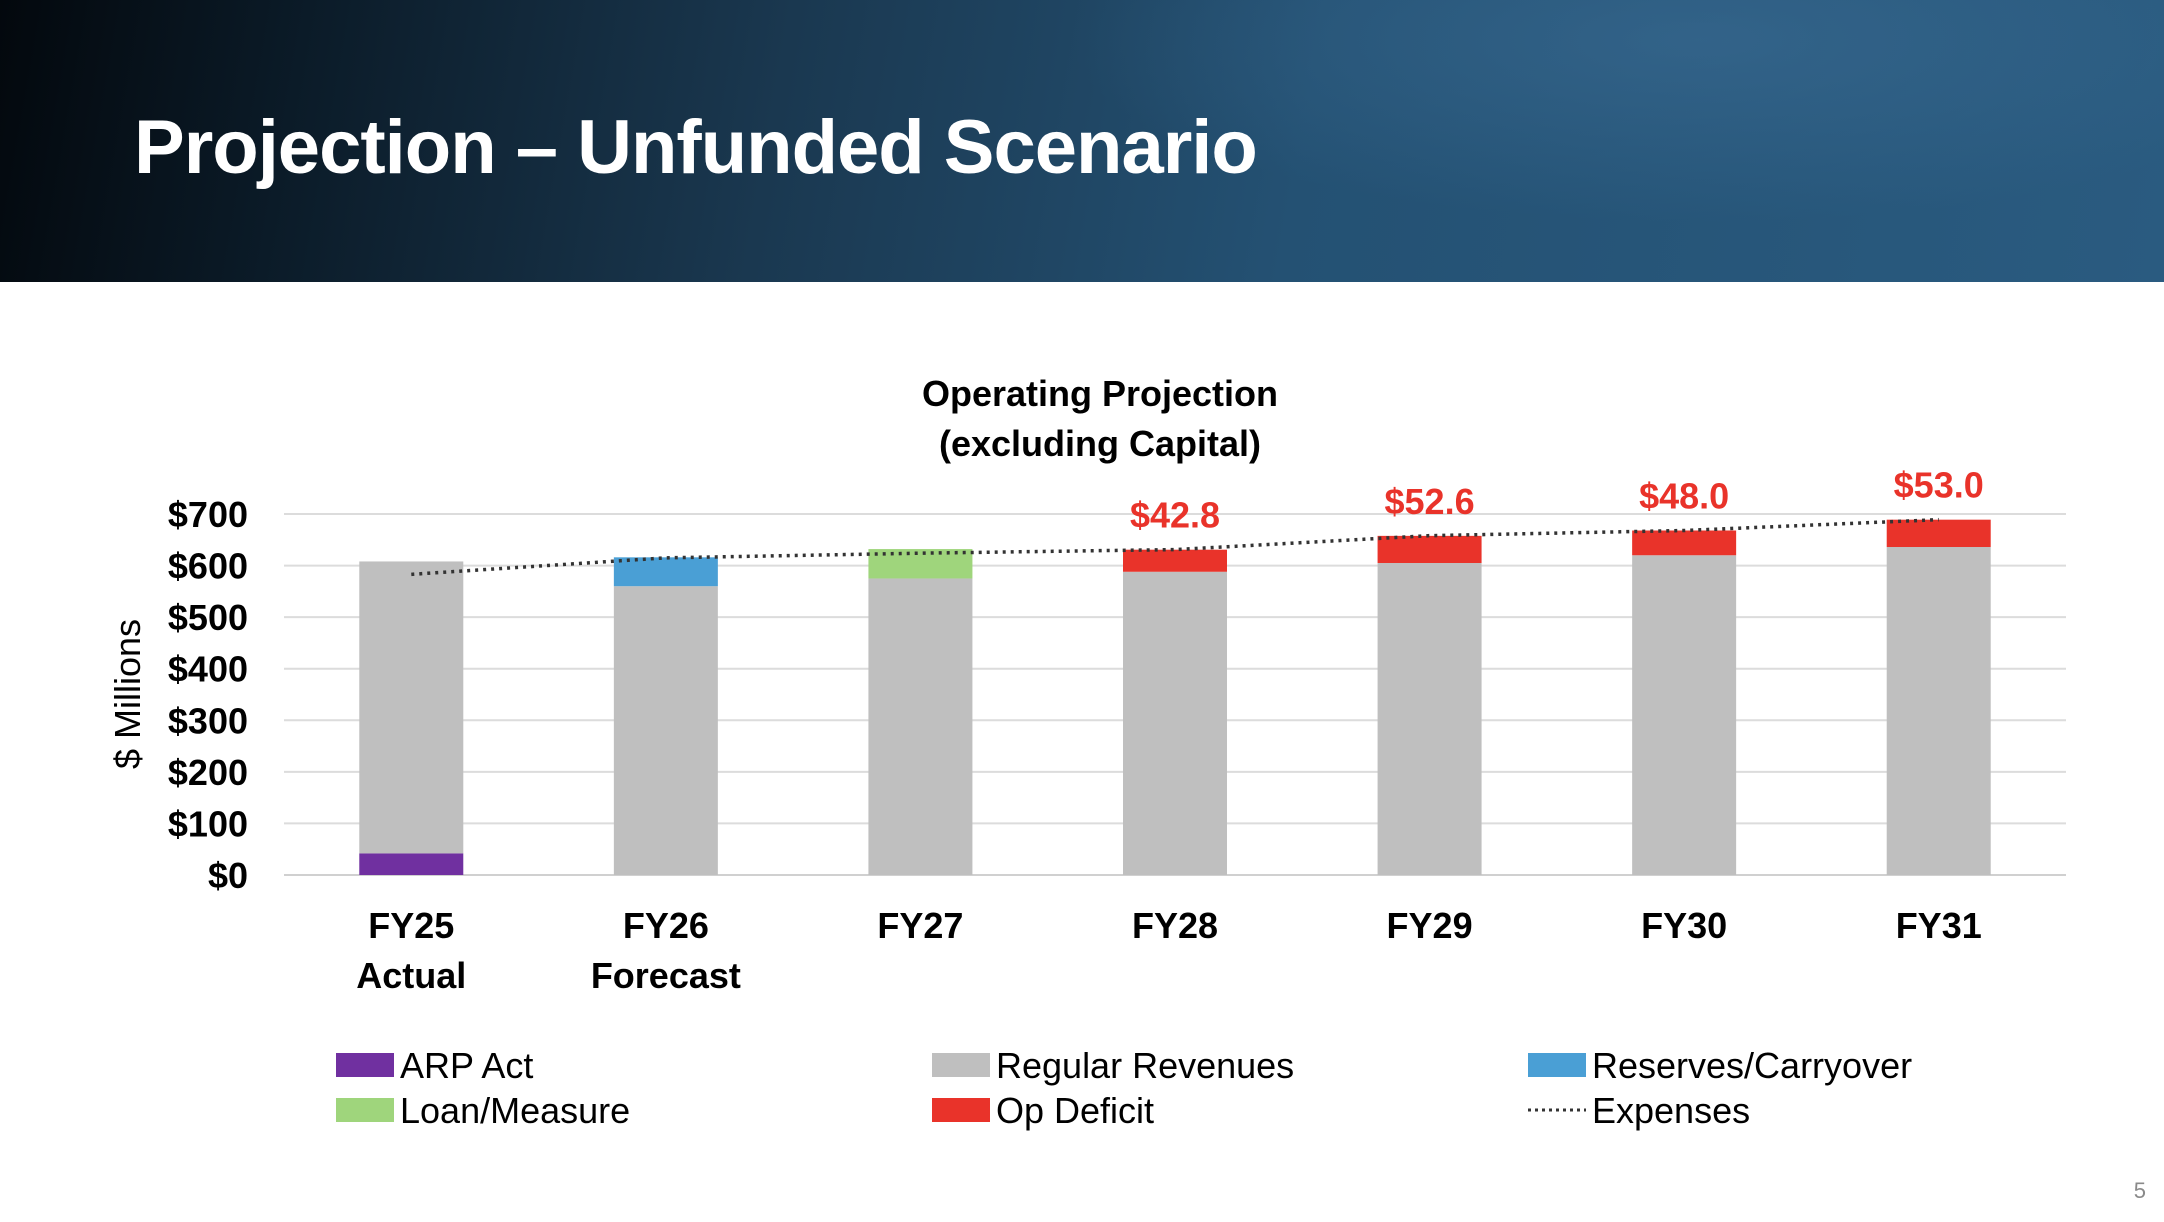  I want to click on x-tick-label: FY29, so click(1430, 925).